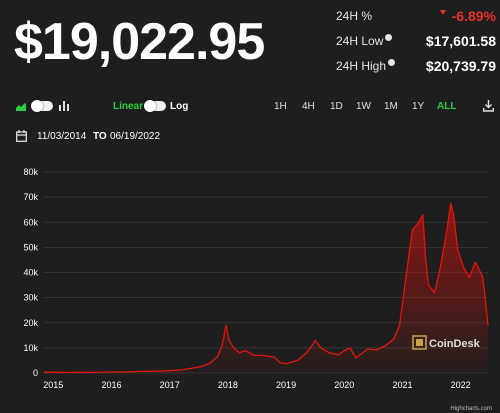  What do you see at coordinates (455, 344) in the screenshot?
I see `watermark-text: CoinDesk` at bounding box center [455, 344].